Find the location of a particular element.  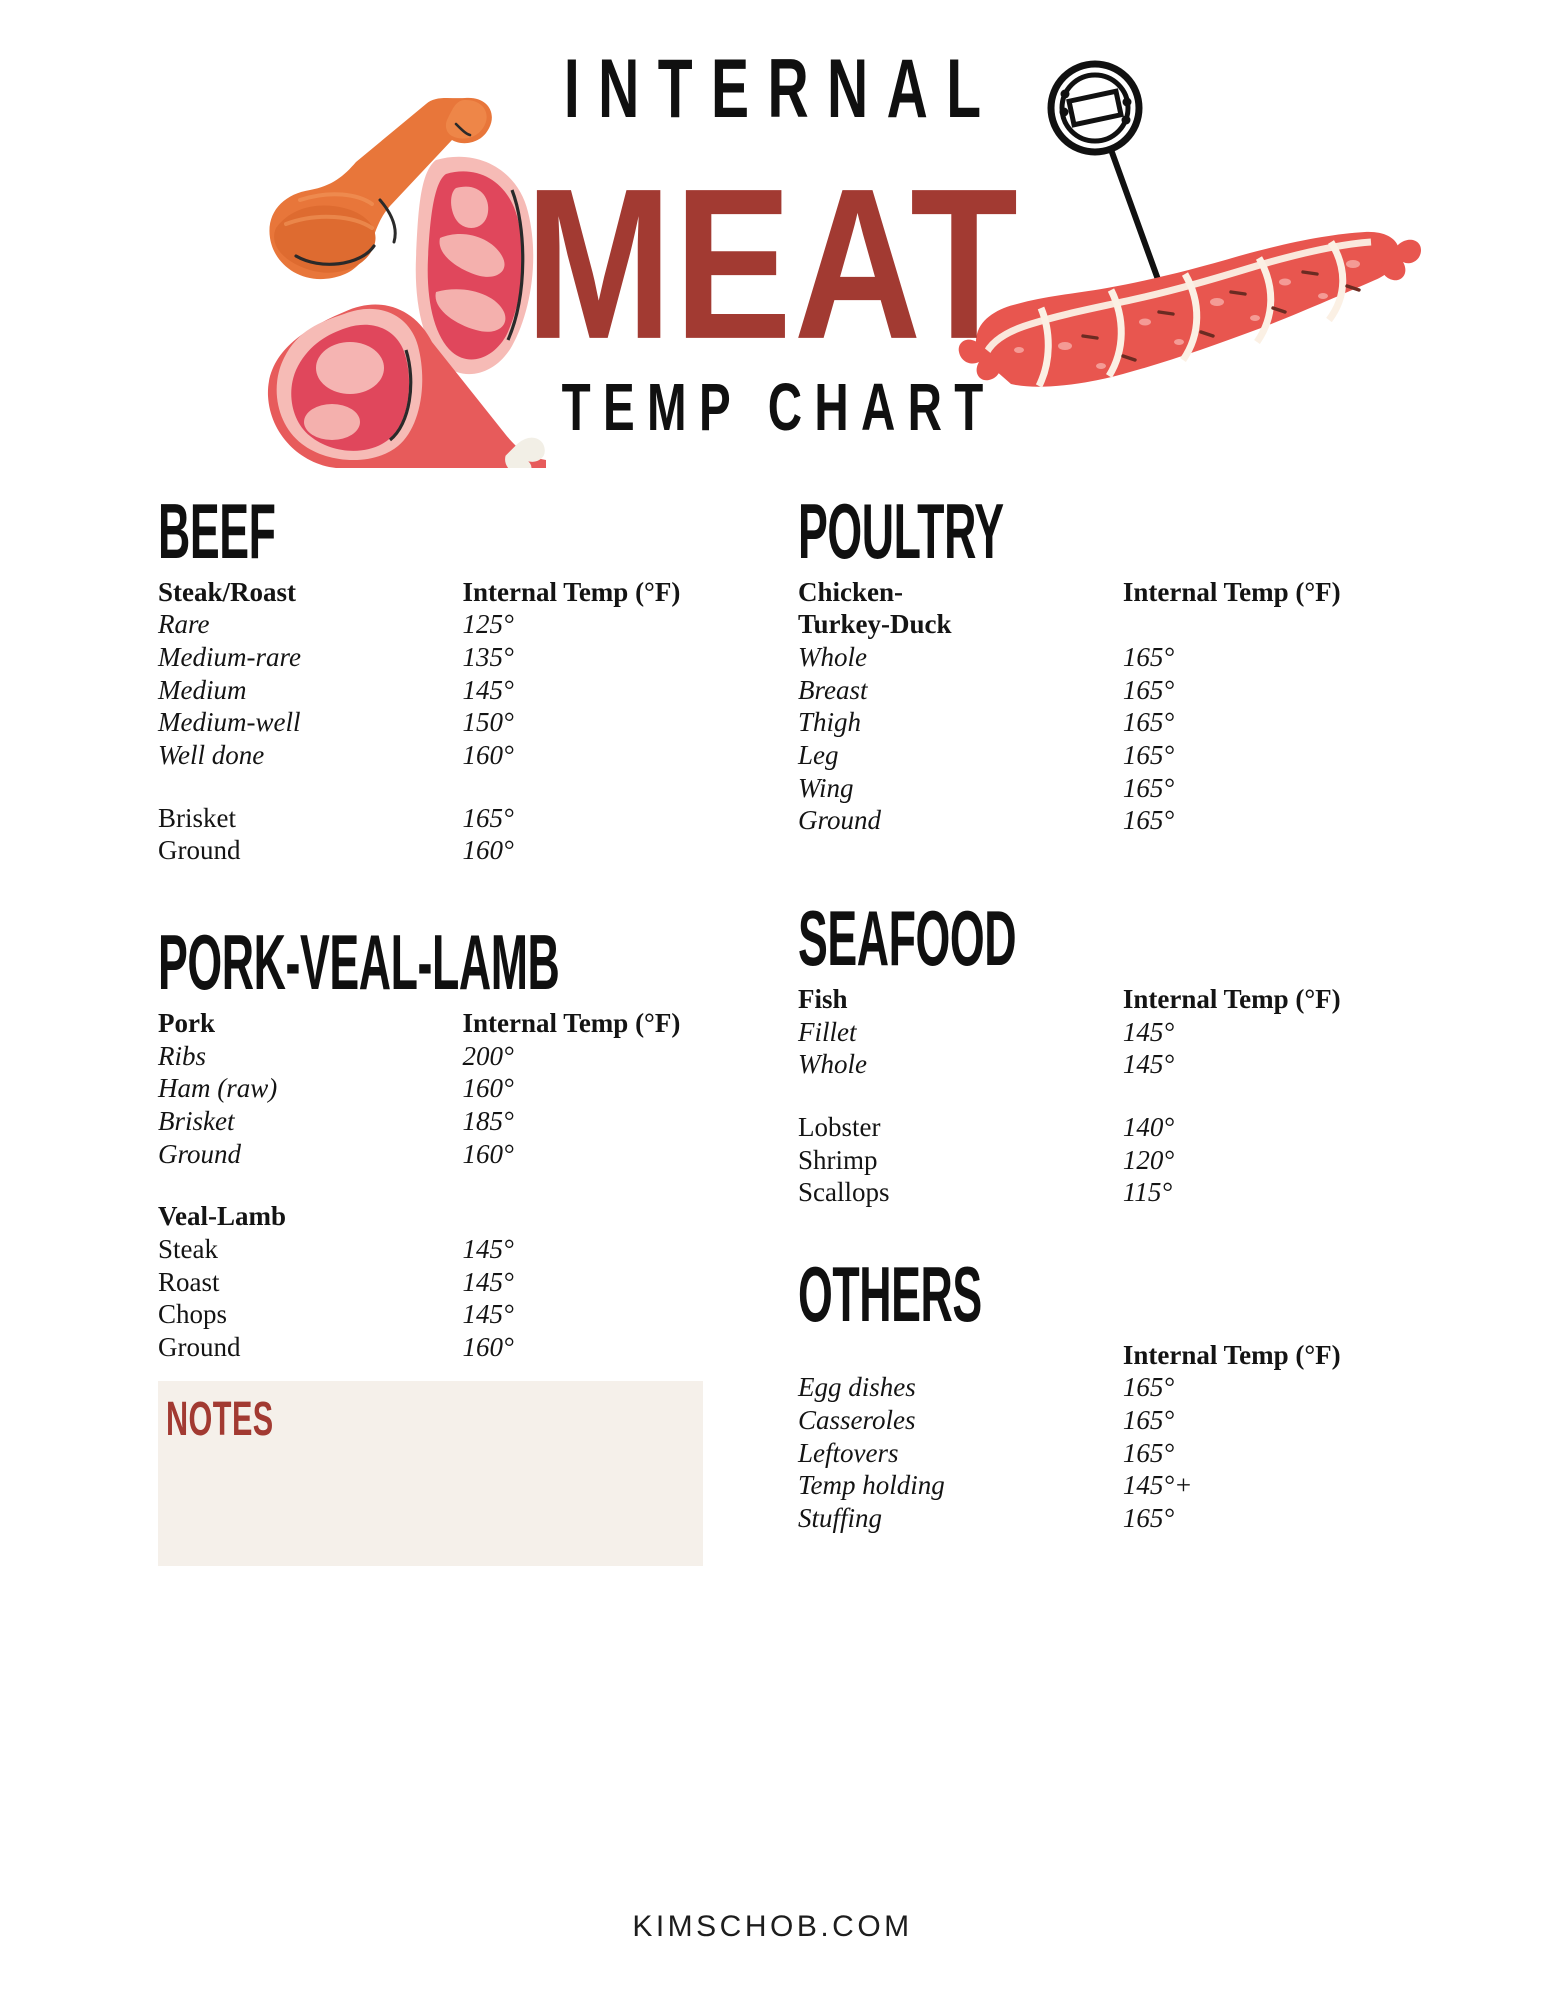

row-item-label: Rare is located at coordinates (184, 624).